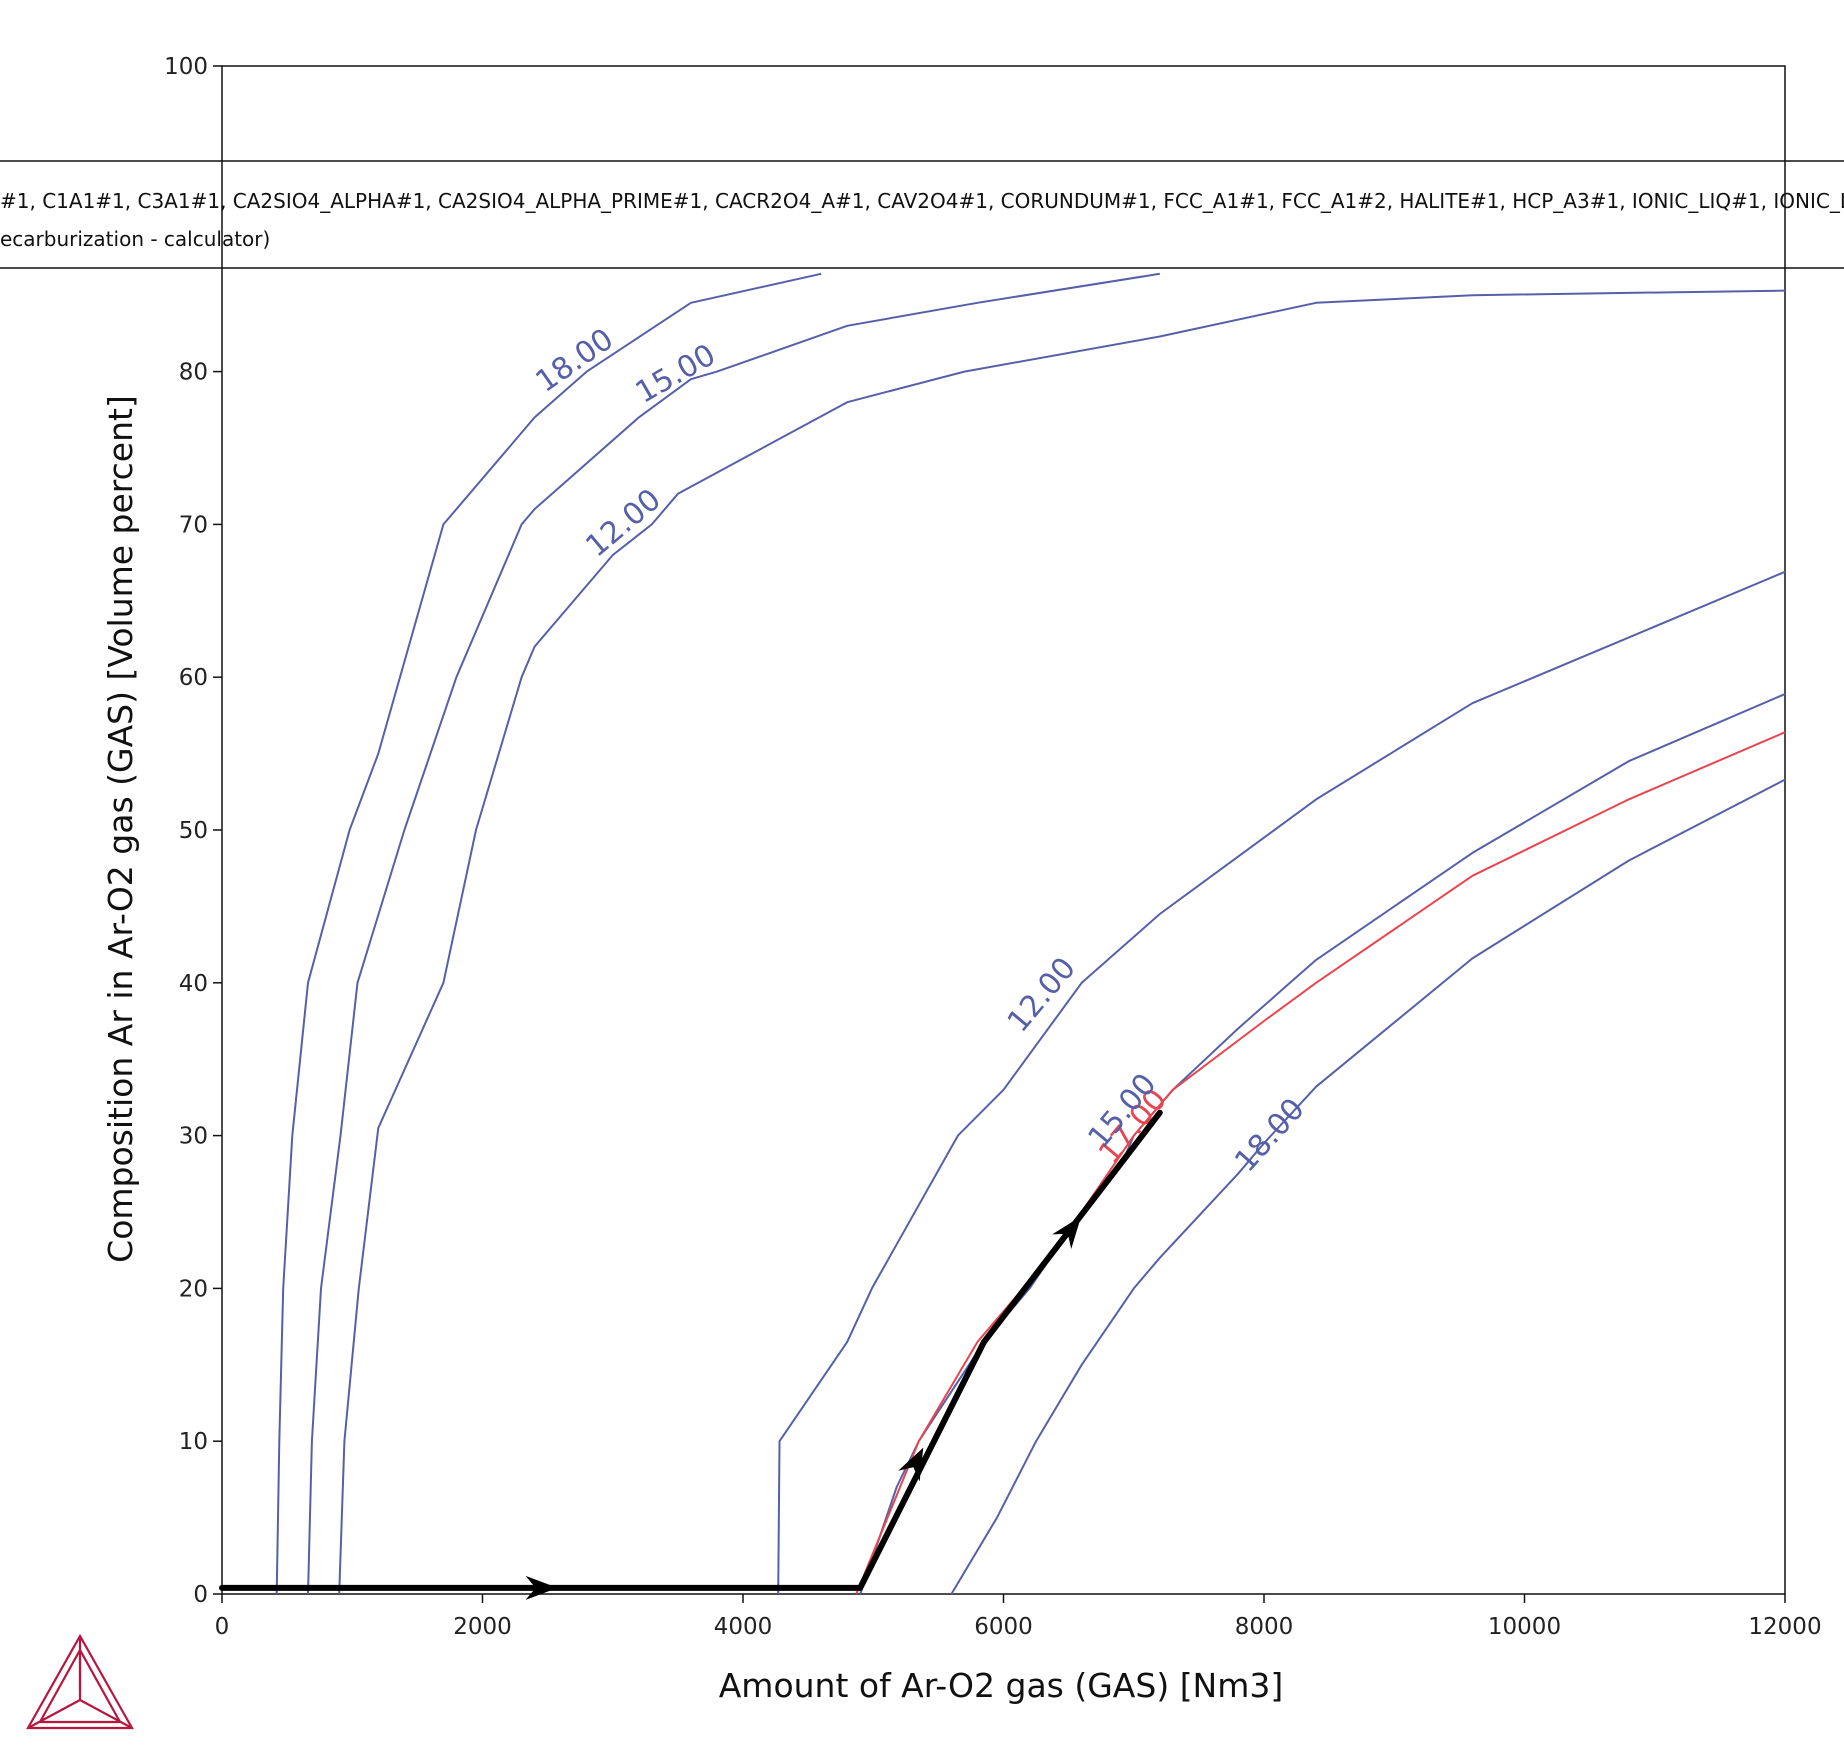 Image resolution: width=1844 pixels, height=1758 pixels. Describe the element at coordinates (1784, 1627) in the screenshot. I see `x-tick-label: 12000` at that location.